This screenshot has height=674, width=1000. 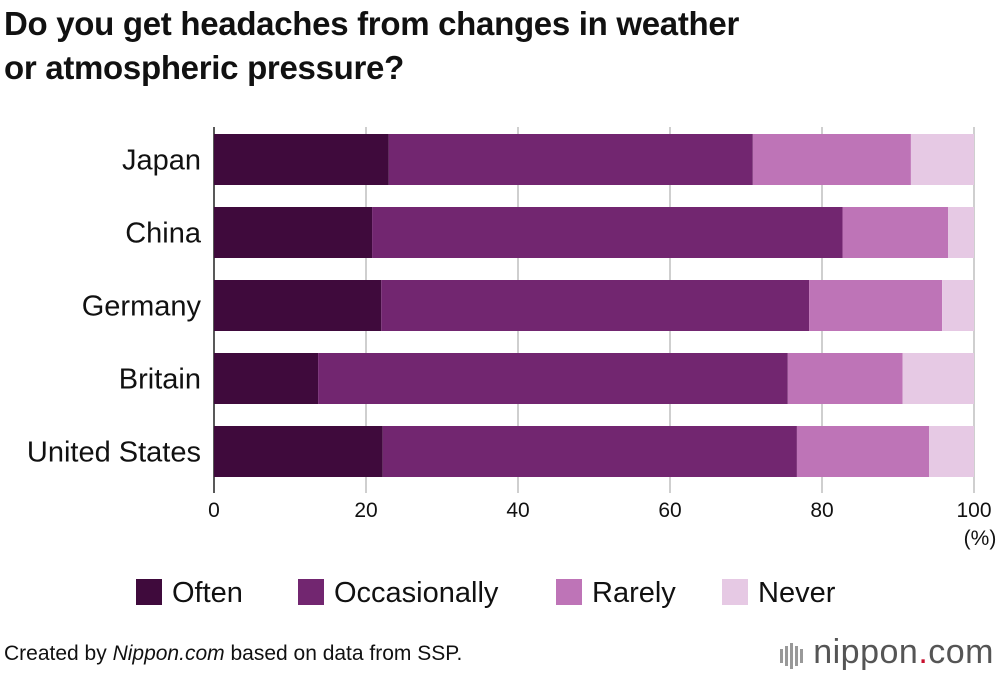 What do you see at coordinates (365, 510) in the screenshot?
I see `x-tick-label-20: 20` at bounding box center [365, 510].